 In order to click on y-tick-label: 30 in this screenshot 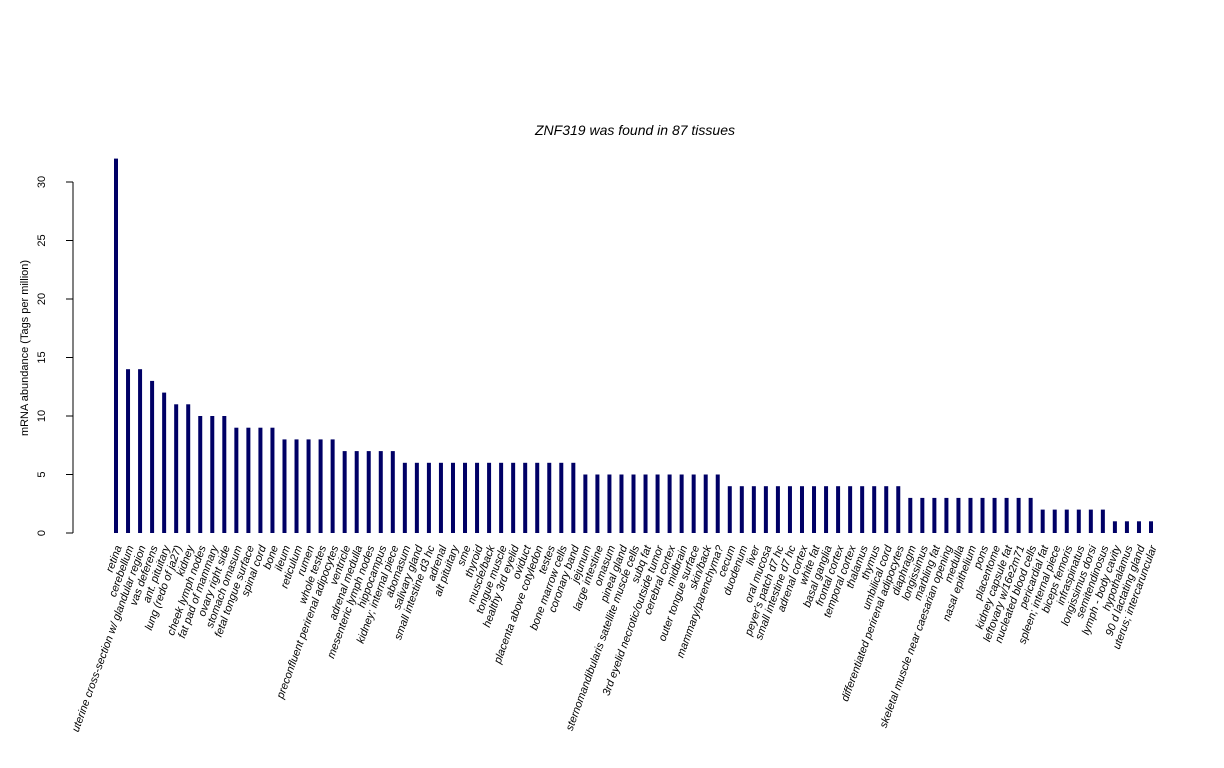, I will do `click(42, 182)`.